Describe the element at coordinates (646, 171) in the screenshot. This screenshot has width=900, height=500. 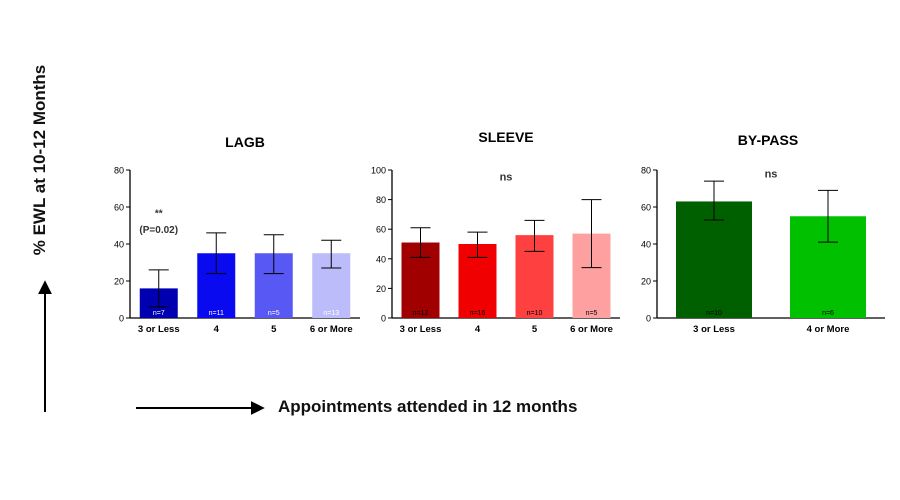
I see `chart-3-y-tick-label: 80` at that location.